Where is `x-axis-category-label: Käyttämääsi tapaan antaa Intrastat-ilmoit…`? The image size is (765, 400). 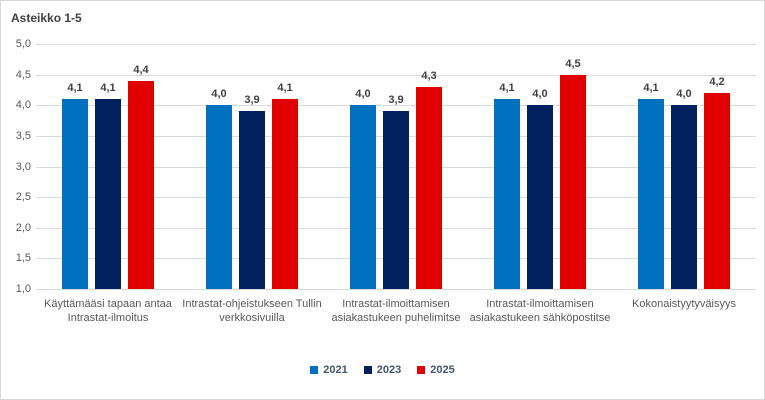 x-axis-category-label: Käyttämääsi tapaan antaa Intrastat-ilmoit… is located at coordinates (108, 311).